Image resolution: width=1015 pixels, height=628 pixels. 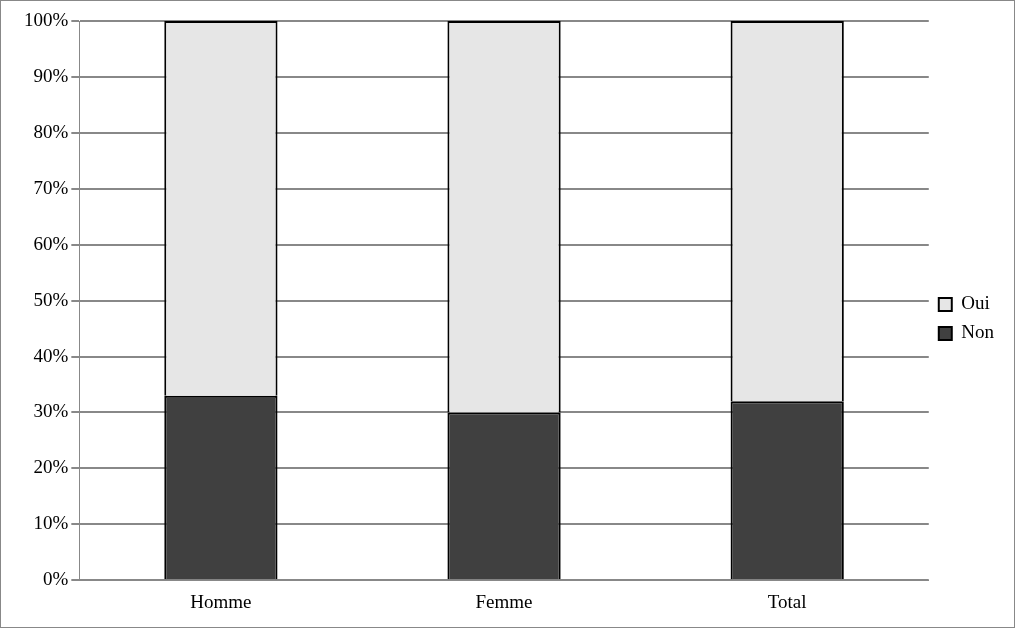 I want to click on y-tick-label: 30%, so click(x=51, y=411).